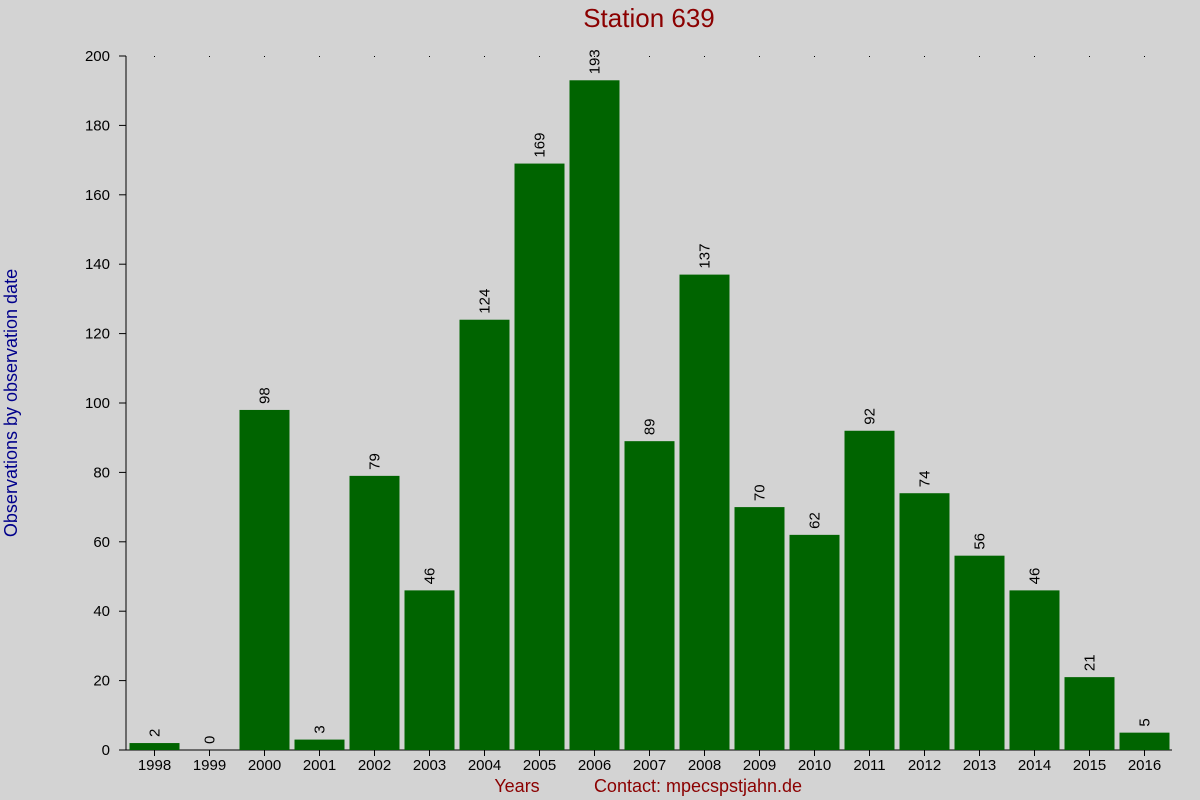 The image size is (1200, 800). Describe the element at coordinates (979, 765) in the screenshot. I see `x-tick-label: 2013` at that location.